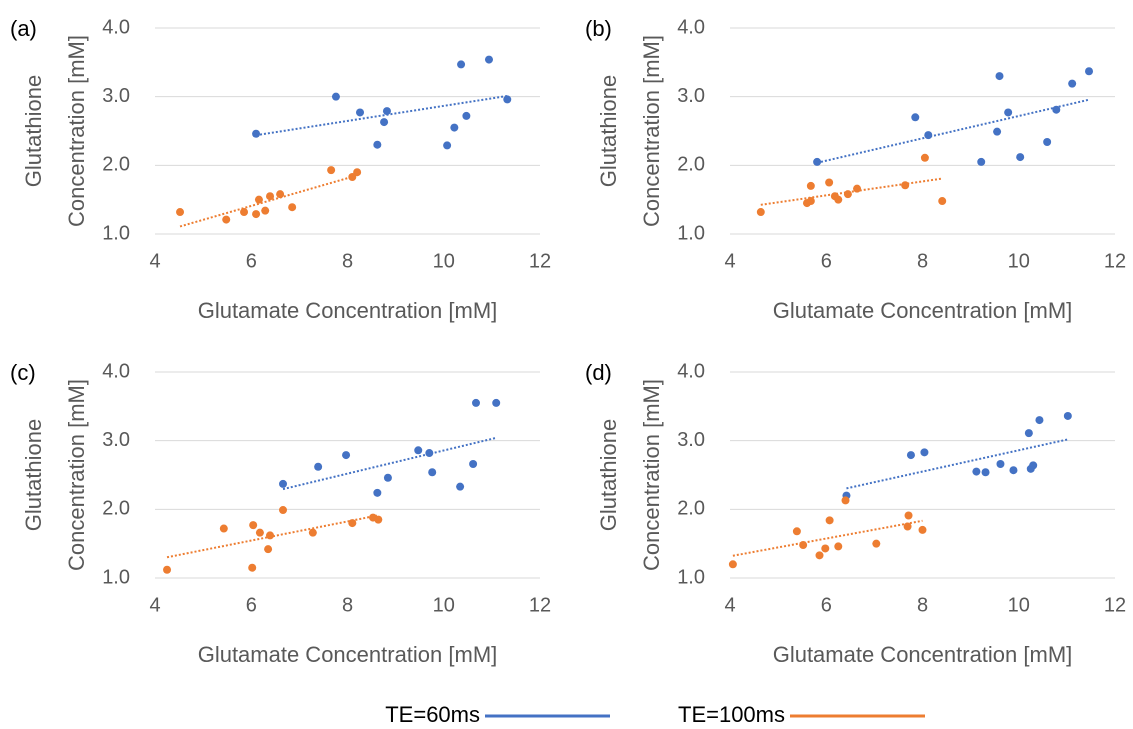 The width and height of the screenshot is (1133, 729). Describe the element at coordinates (23, 372) in the screenshot. I see `panel-label: (c)` at that location.